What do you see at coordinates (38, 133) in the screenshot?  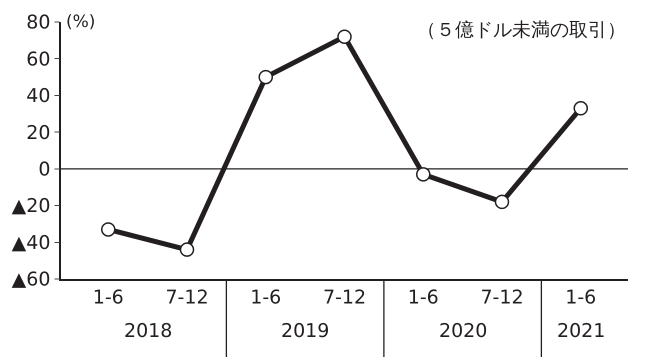 I see `y-tick-label: 20` at bounding box center [38, 133].